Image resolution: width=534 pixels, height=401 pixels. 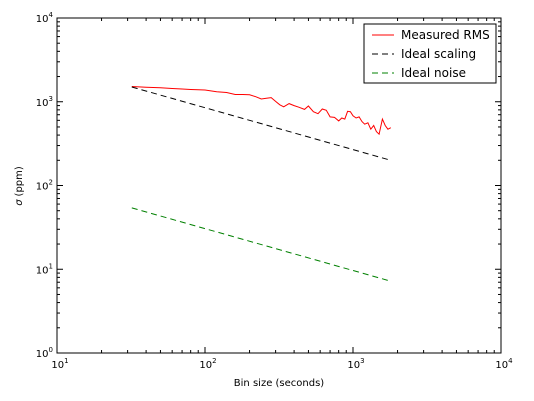 I want to click on y-tick-label-exp: 1, so click(x=51, y=266).